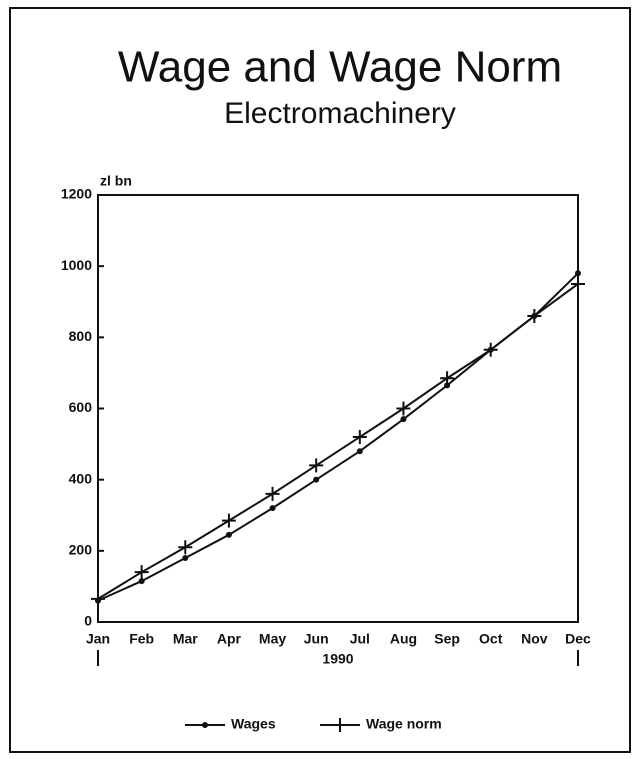 The height and width of the screenshot is (759, 640). What do you see at coordinates (360, 639) in the screenshot?
I see `x-tick-label: Jul` at bounding box center [360, 639].